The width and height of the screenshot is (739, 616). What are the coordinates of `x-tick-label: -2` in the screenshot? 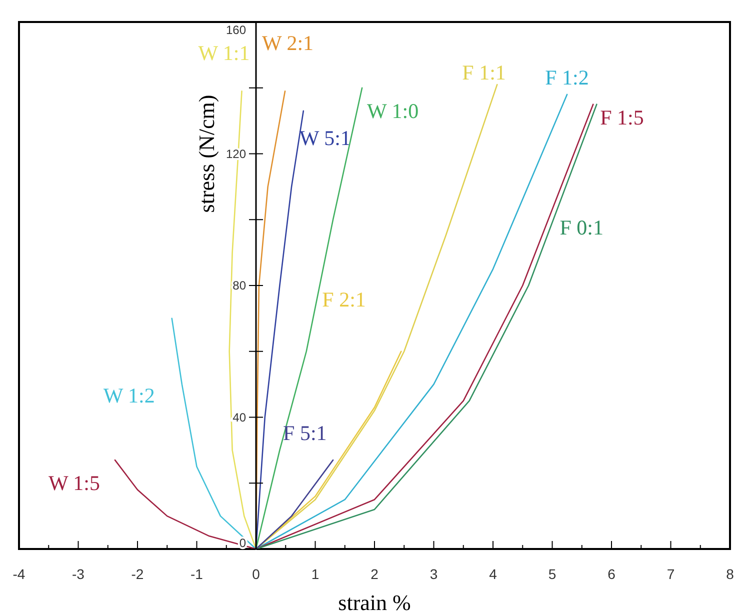 It's located at (137, 574).